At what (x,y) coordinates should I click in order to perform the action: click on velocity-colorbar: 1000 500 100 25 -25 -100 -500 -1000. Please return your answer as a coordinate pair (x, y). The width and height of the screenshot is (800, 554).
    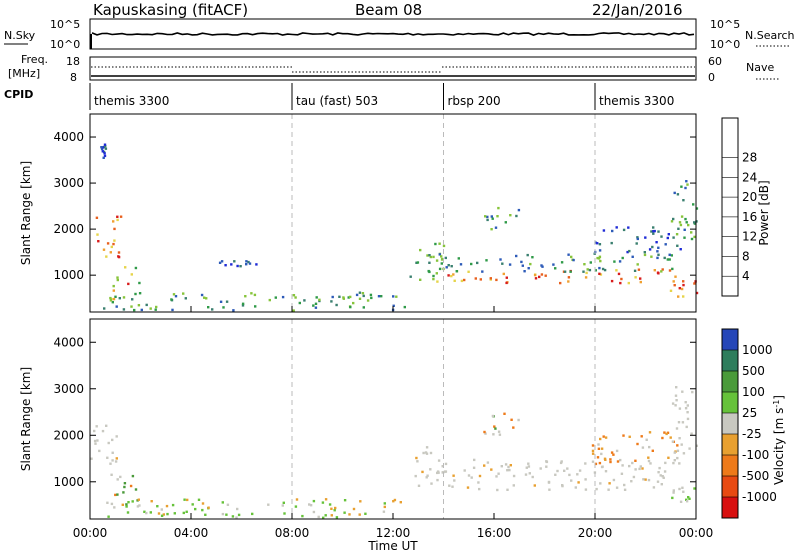
    Looking at the image, I should click on (749, 423).